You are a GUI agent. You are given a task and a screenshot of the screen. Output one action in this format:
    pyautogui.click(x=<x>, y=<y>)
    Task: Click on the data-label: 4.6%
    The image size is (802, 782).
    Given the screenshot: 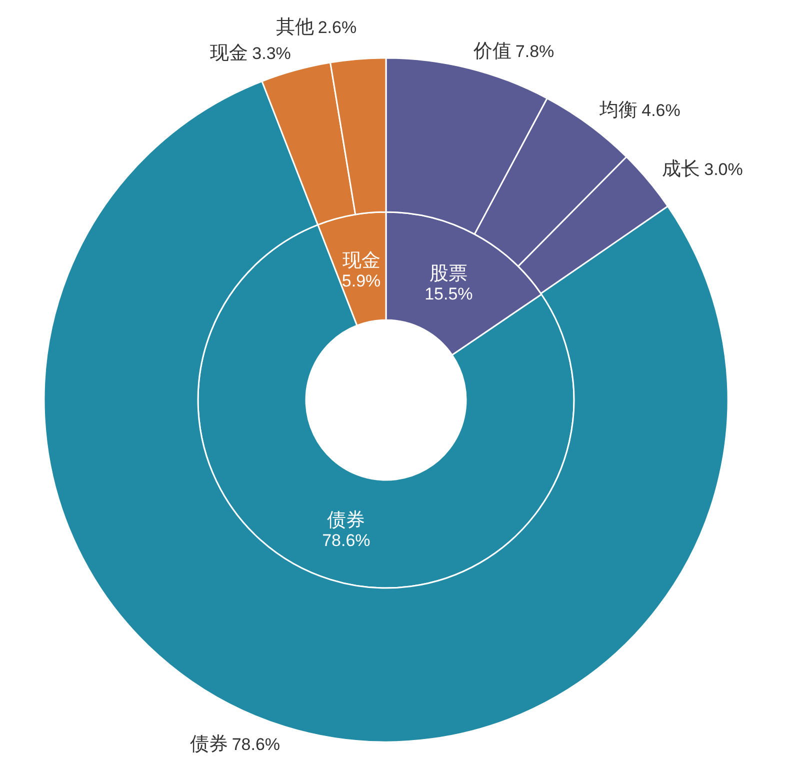 What is the action you would take?
    pyautogui.click(x=661, y=110)
    